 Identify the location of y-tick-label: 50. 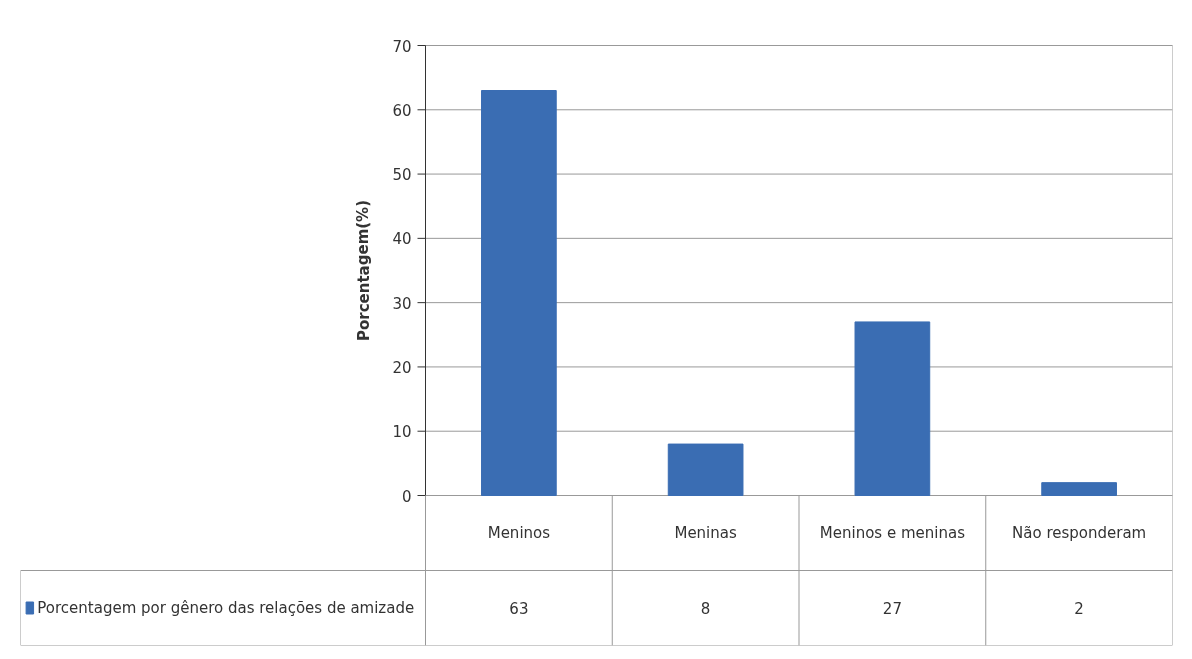
(402, 175).